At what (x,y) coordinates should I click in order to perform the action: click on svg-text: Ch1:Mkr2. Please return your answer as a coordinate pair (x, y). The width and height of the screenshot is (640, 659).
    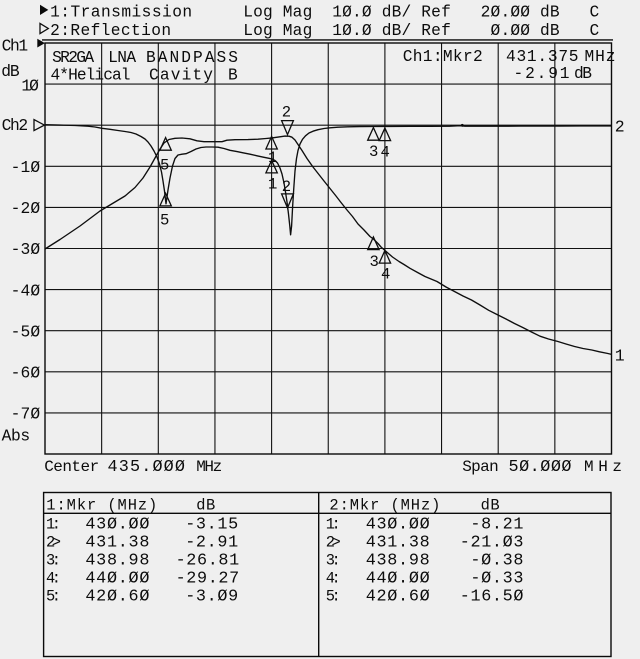
    Looking at the image, I should click on (443, 57).